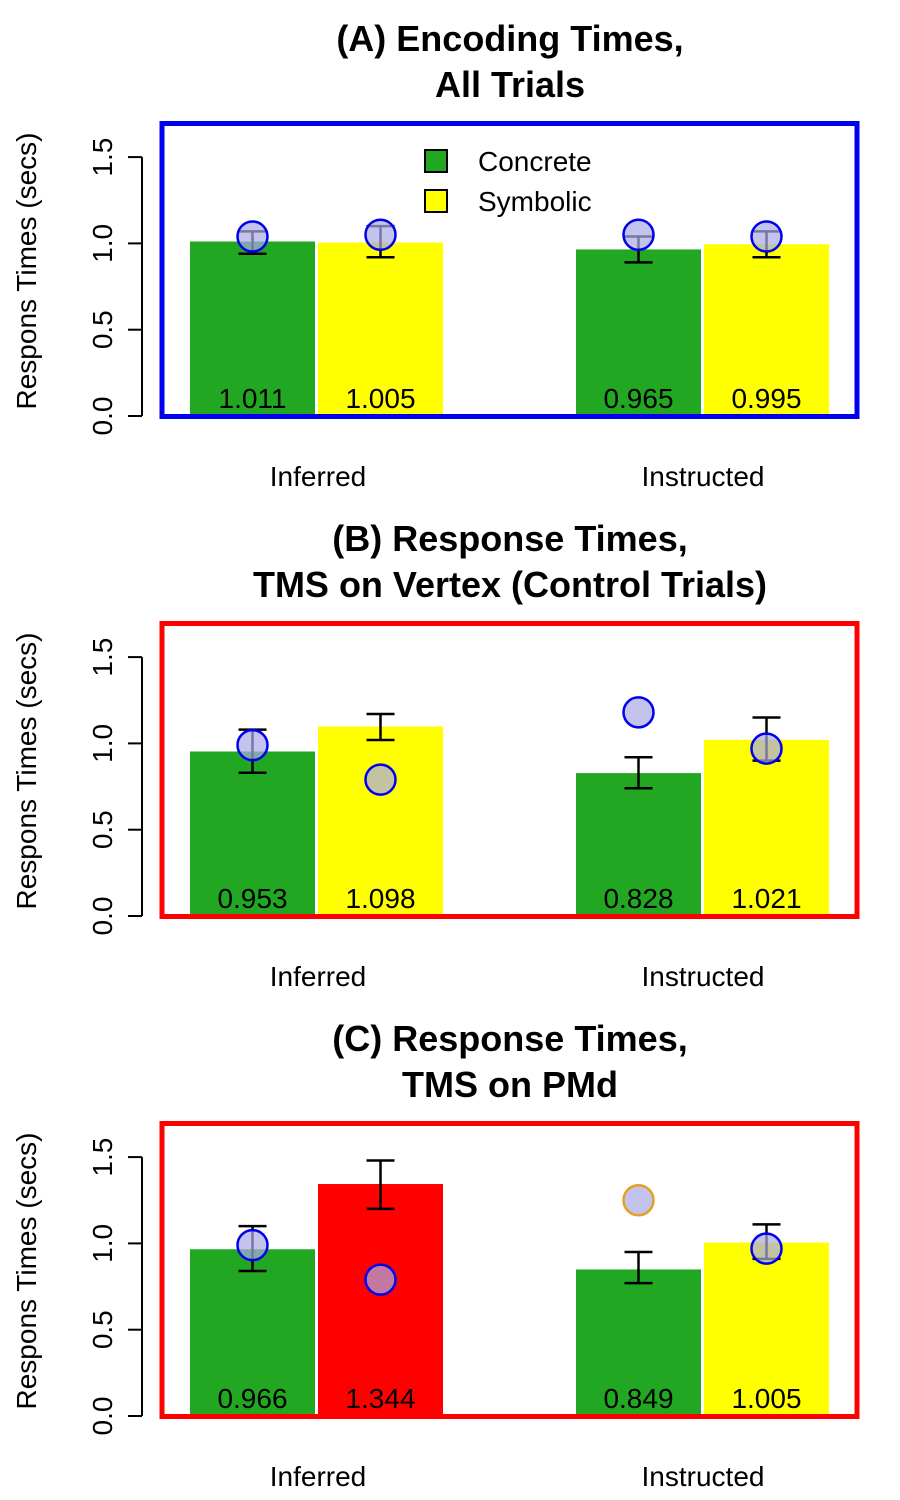 This screenshot has width=900, height=1500. What do you see at coordinates (509, 38) in the screenshot?
I see `chart-title: (A) Encoding Times,` at bounding box center [509, 38].